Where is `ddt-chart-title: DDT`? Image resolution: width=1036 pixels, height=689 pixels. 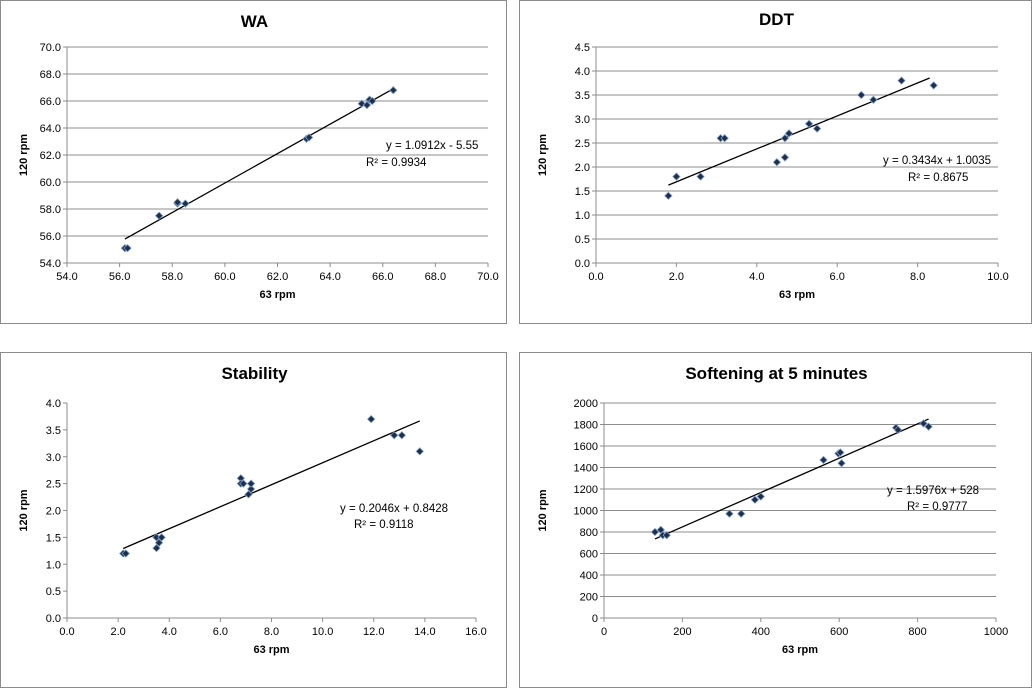 ddt-chart-title: DDT is located at coordinates (777, 19).